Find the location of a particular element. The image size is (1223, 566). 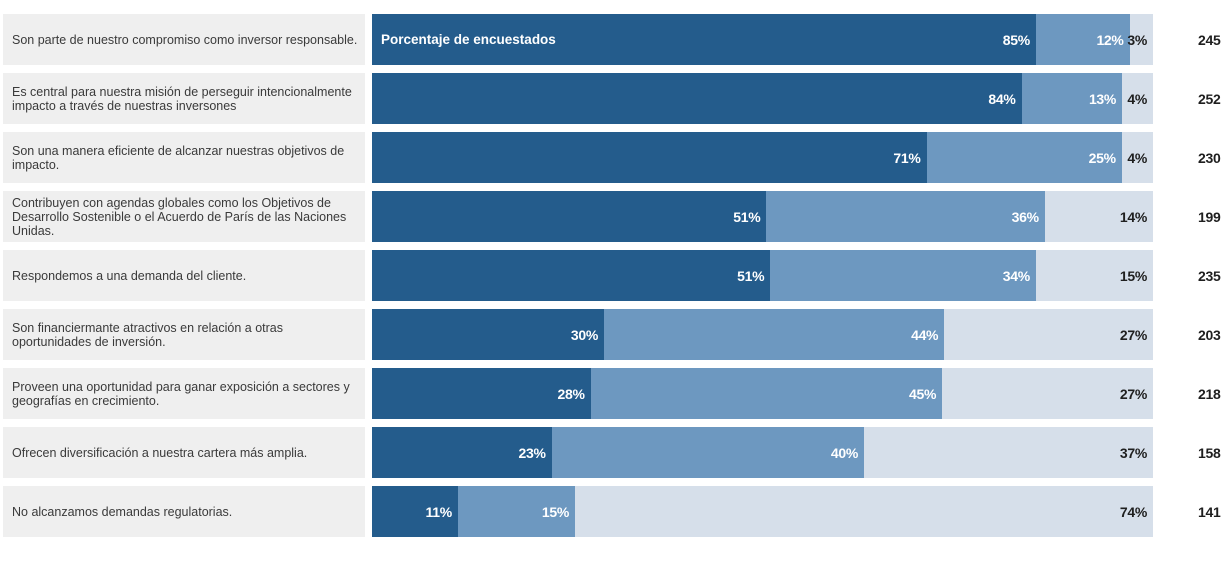

respondent-count: 199 is located at coordinates (1209, 216).